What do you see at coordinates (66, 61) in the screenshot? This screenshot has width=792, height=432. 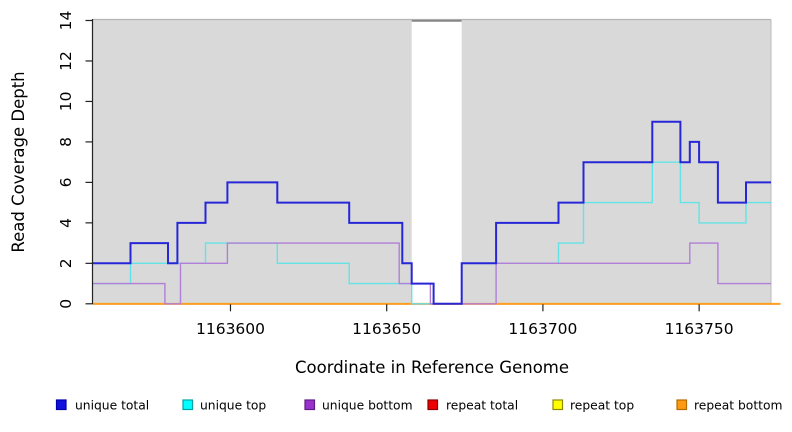 I see `y-tick-label: 12` at bounding box center [66, 61].